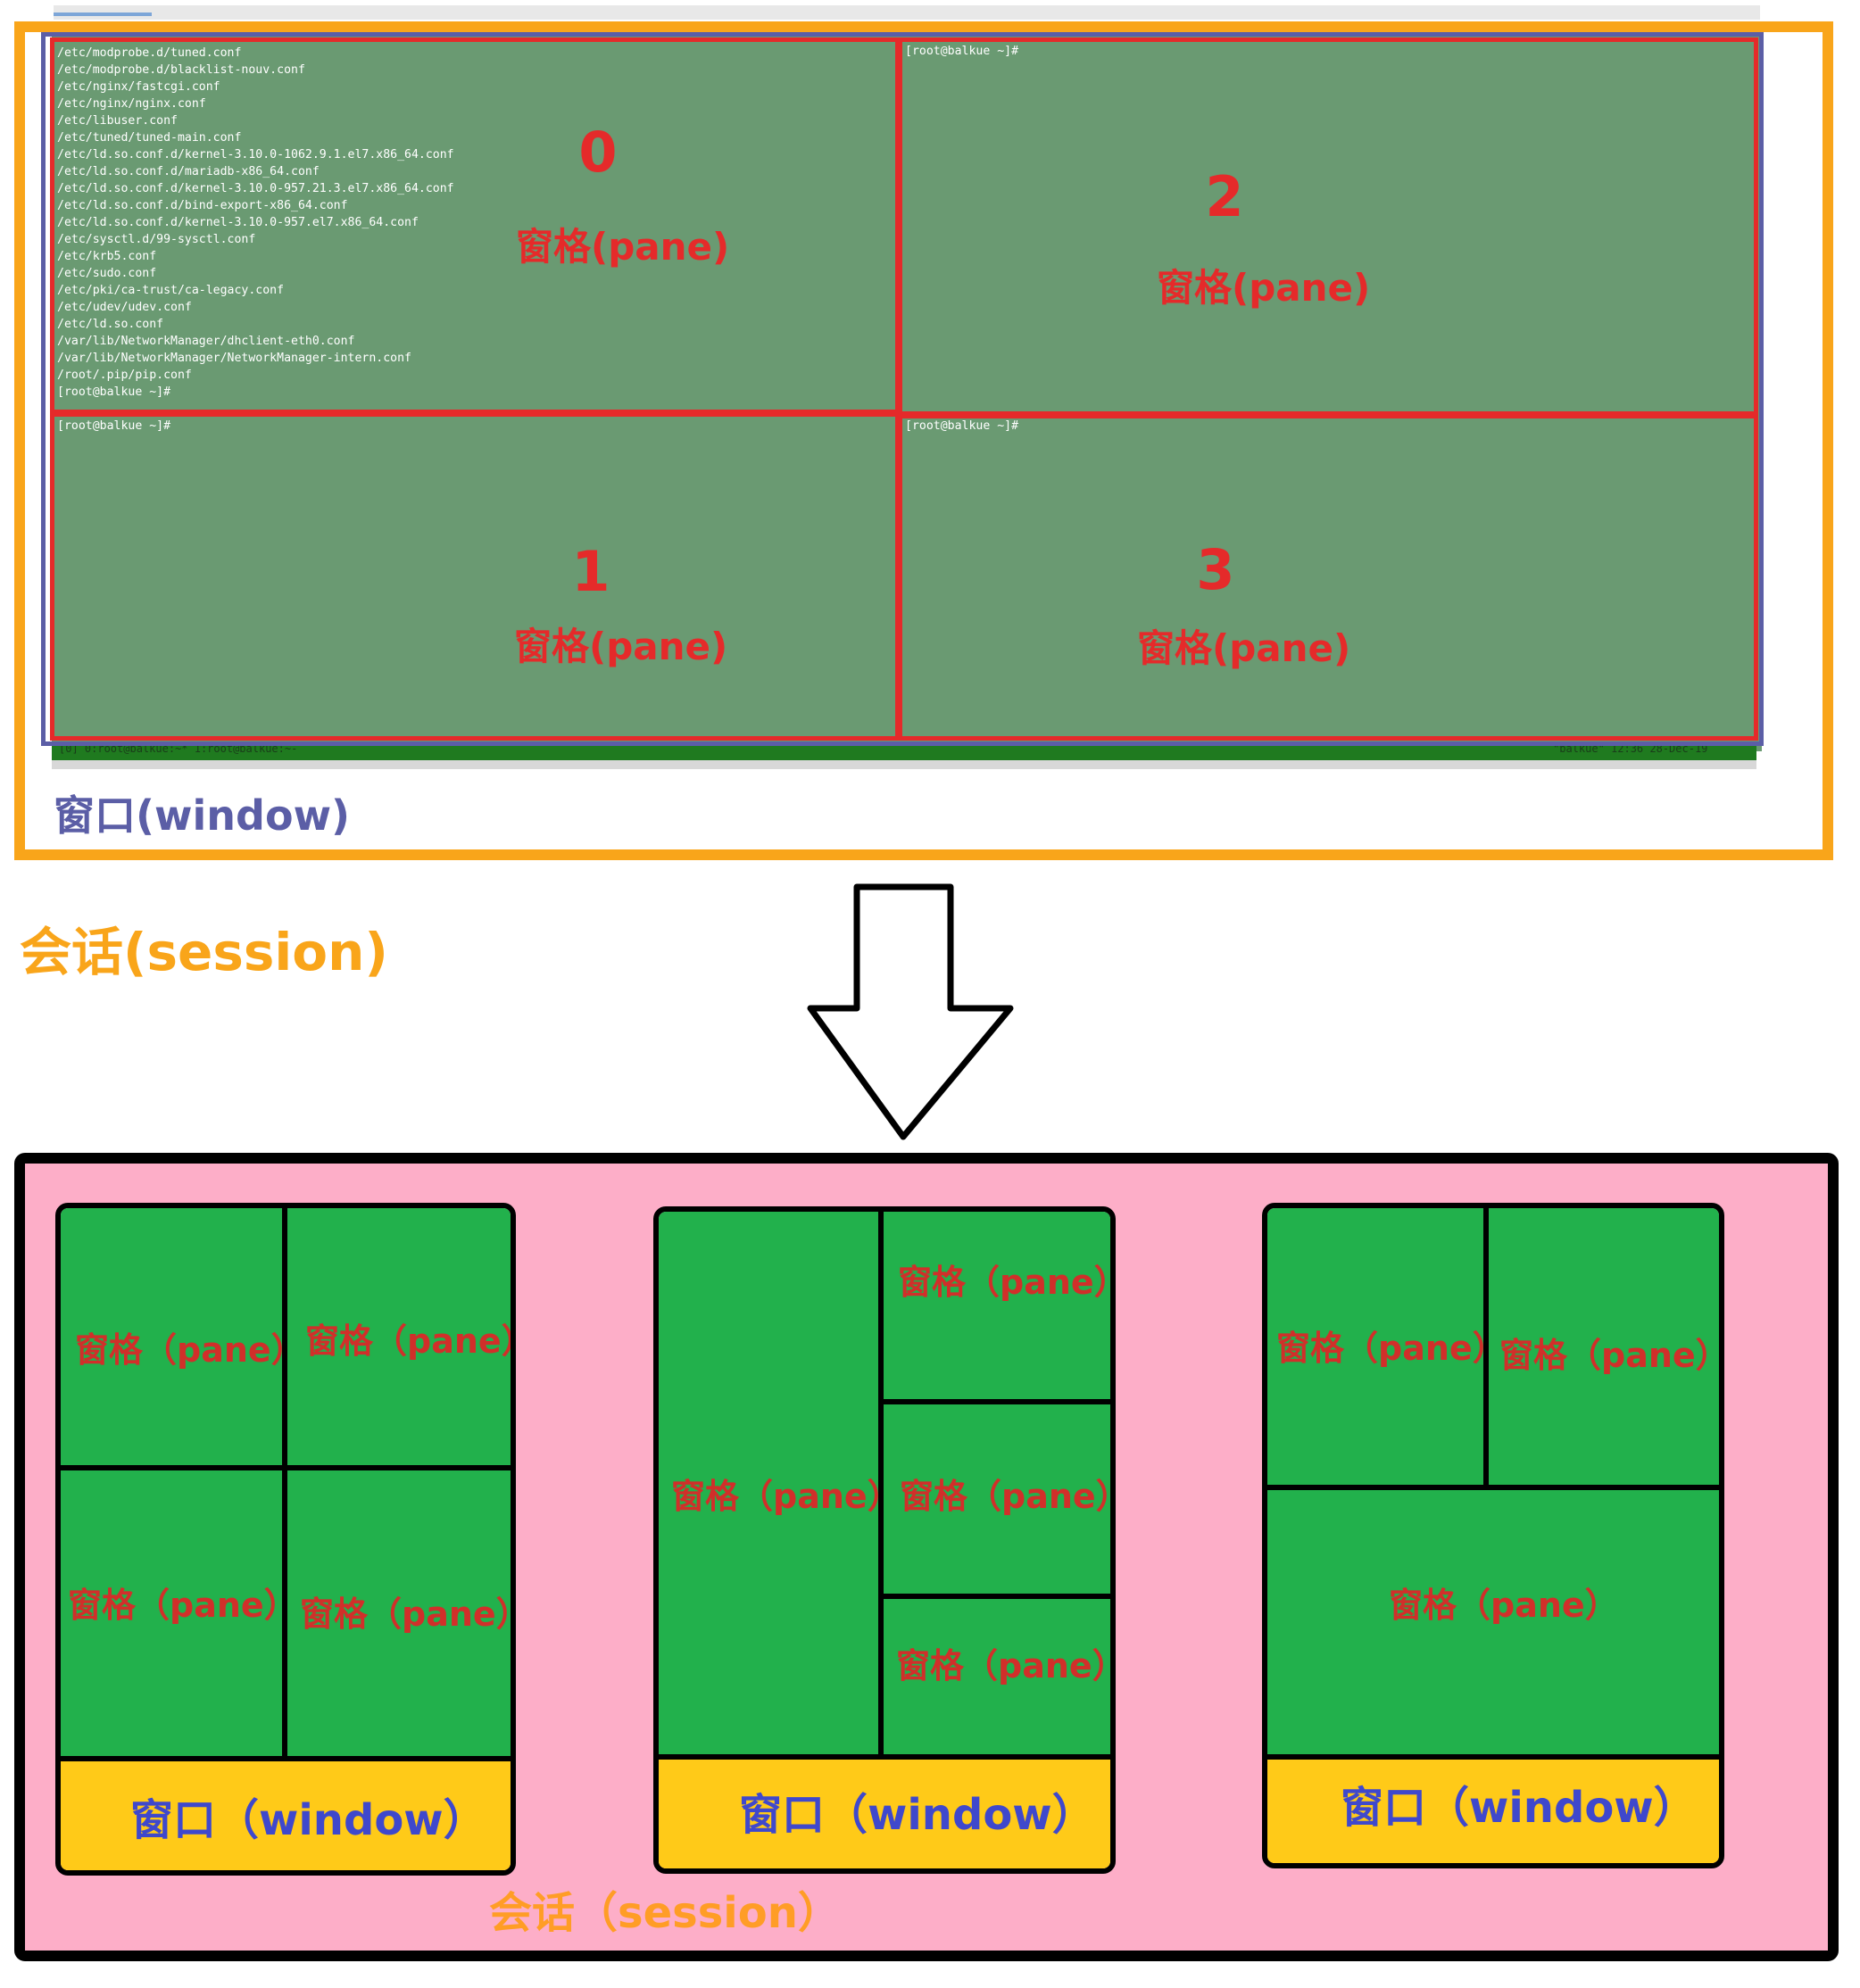  What do you see at coordinates (623, 247) in the screenshot?
I see `pane-0-label: 窗格(pane)` at bounding box center [623, 247].